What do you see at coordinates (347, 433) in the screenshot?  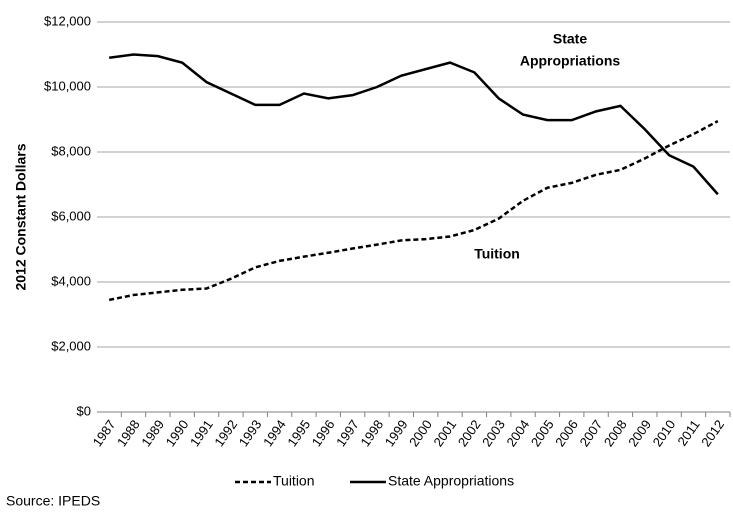 I see `x-tick-label: 1997` at bounding box center [347, 433].